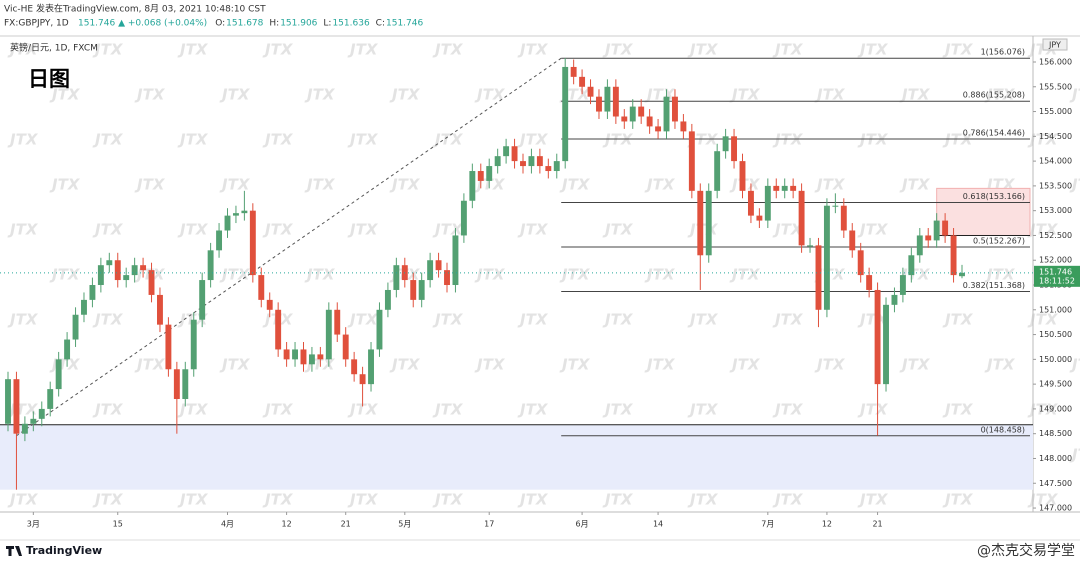  Describe the element at coordinates (380, 24) in the screenshot. I see `ohlc-key: C:` at that location.